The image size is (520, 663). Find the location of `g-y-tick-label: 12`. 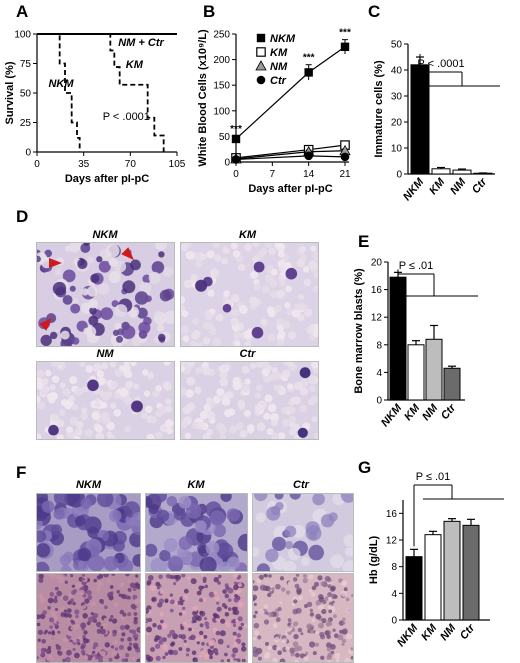

g-y-tick-label: 12 is located at coordinates (392, 541).